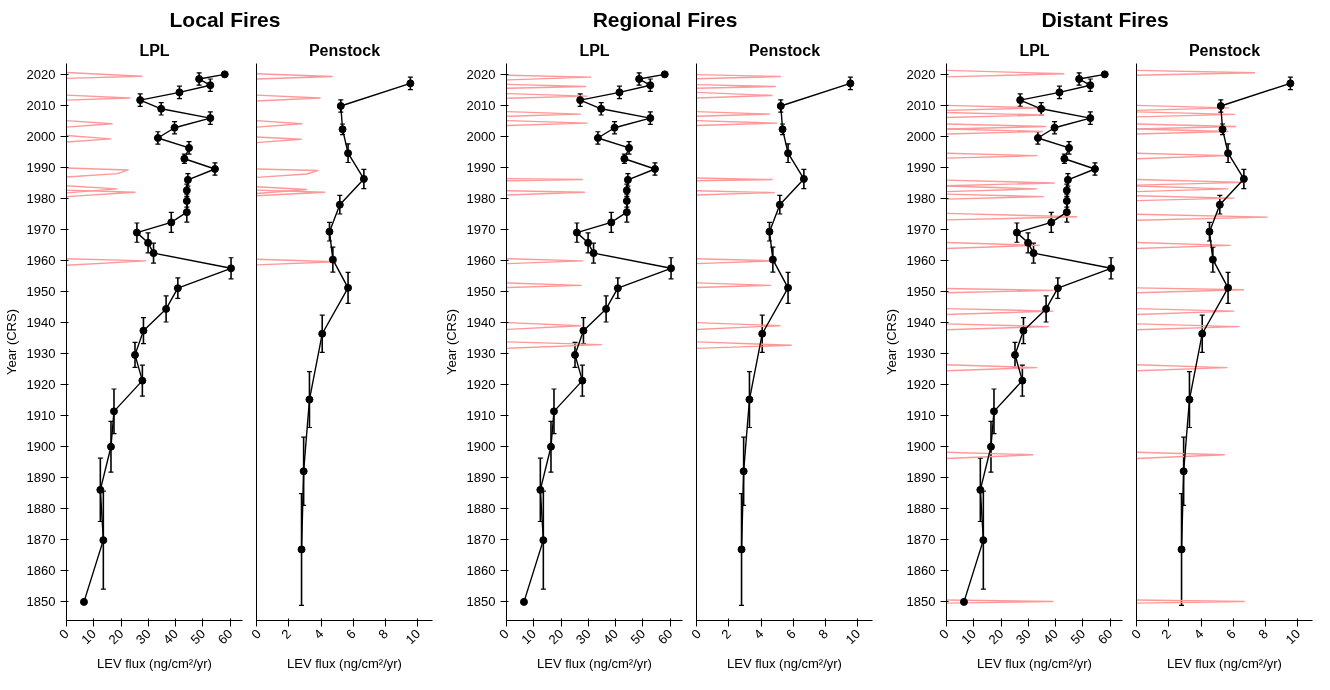 The width and height of the screenshot is (1330, 690). Describe the element at coordinates (1230, 634) in the screenshot. I see `x-tick-label: 6` at that location.